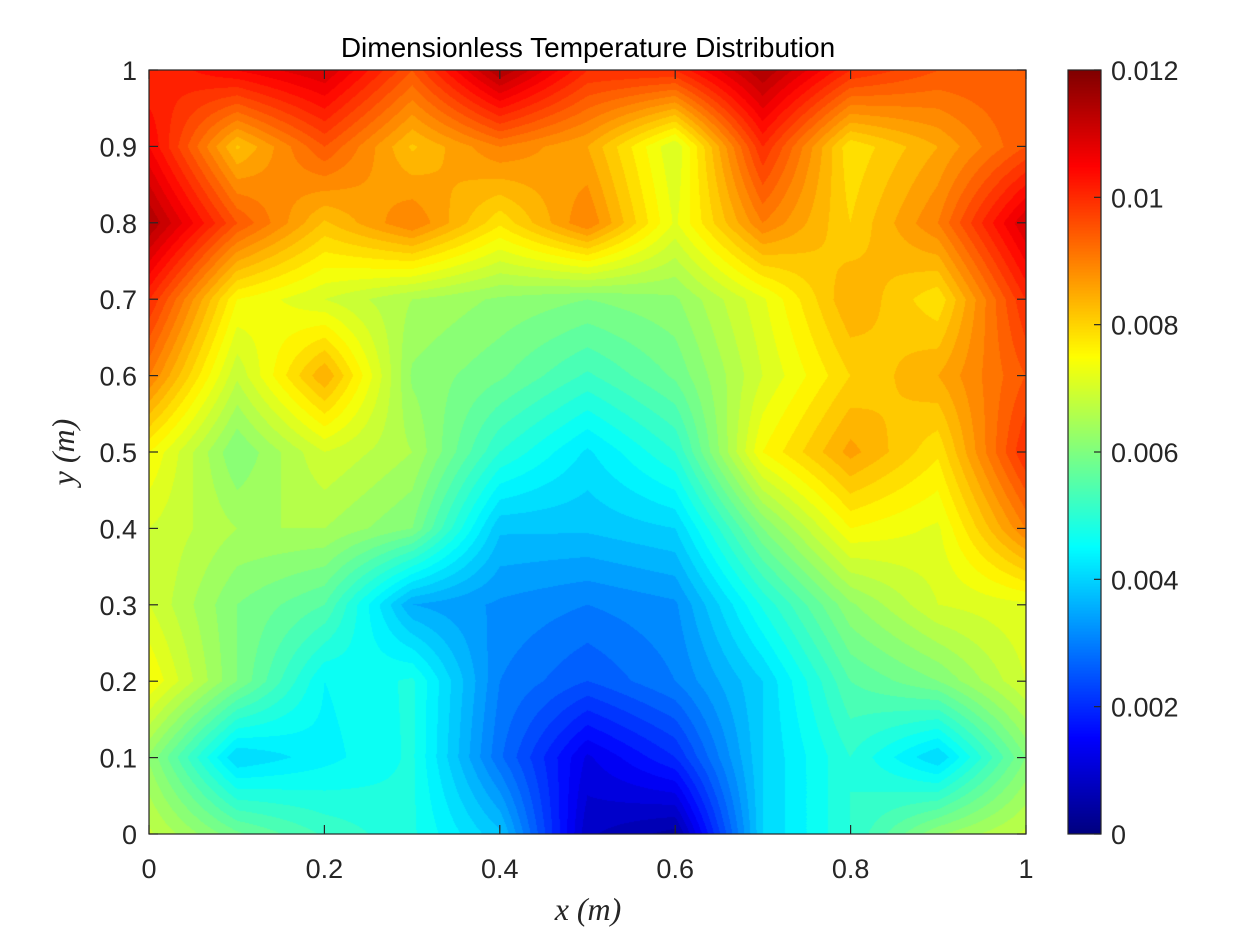 The height and width of the screenshot is (938, 1250). What do you see at coordinates (1118, 835) in the screenshot?
I see `colorbar-tick-label: 0` at bounding box center [1118, 835].